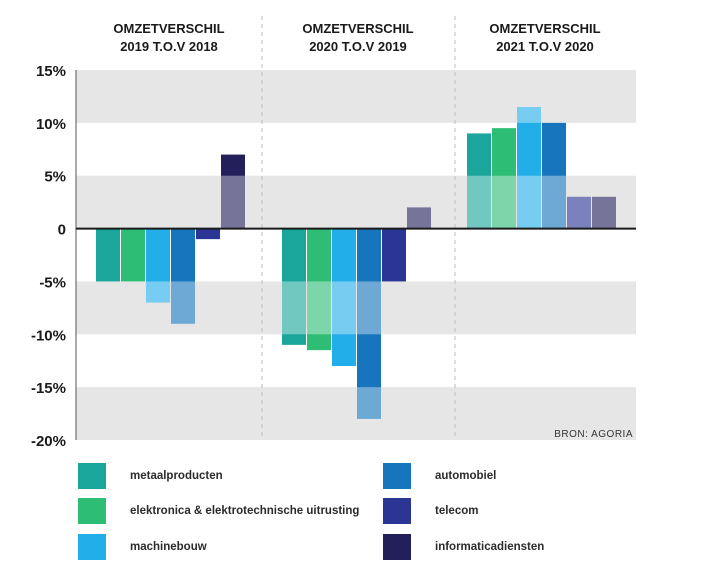  Describe the element at coordinates (48, 441) in the screenshot. I see `y-tick-label: -20%` at that location.